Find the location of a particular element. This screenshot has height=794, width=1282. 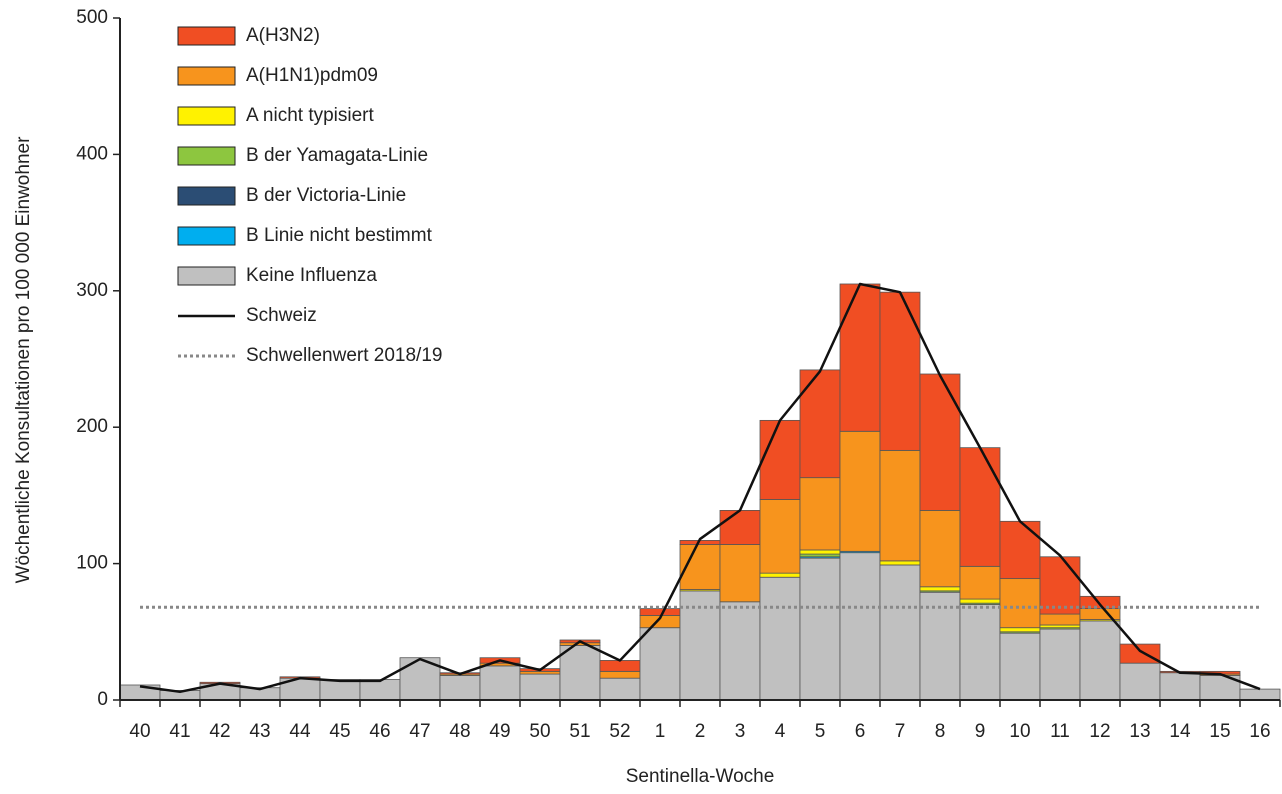

y-tick-label: 300 is located at coordinates (92, 290).